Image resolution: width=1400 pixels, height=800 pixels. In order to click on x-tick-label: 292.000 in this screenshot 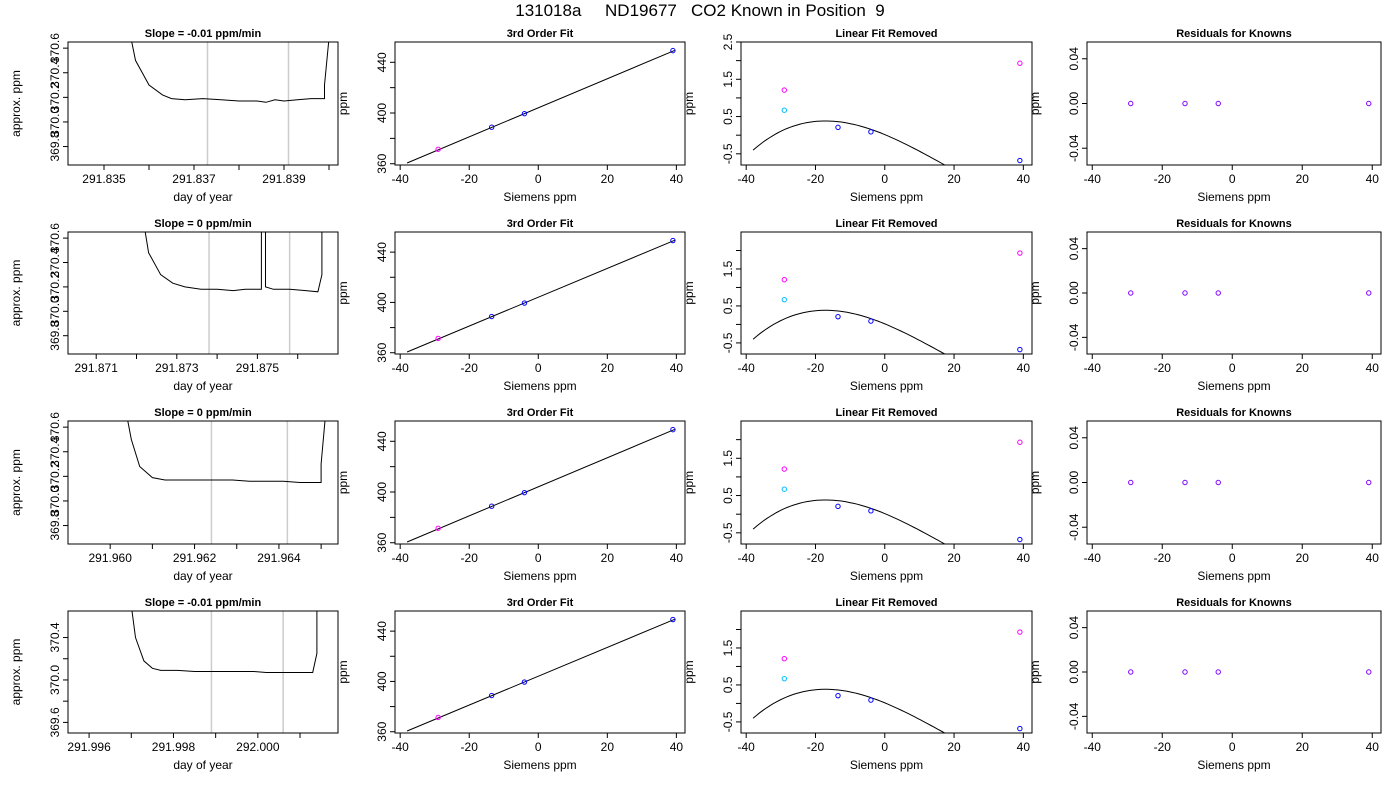, I will do `click(258, 747)`.